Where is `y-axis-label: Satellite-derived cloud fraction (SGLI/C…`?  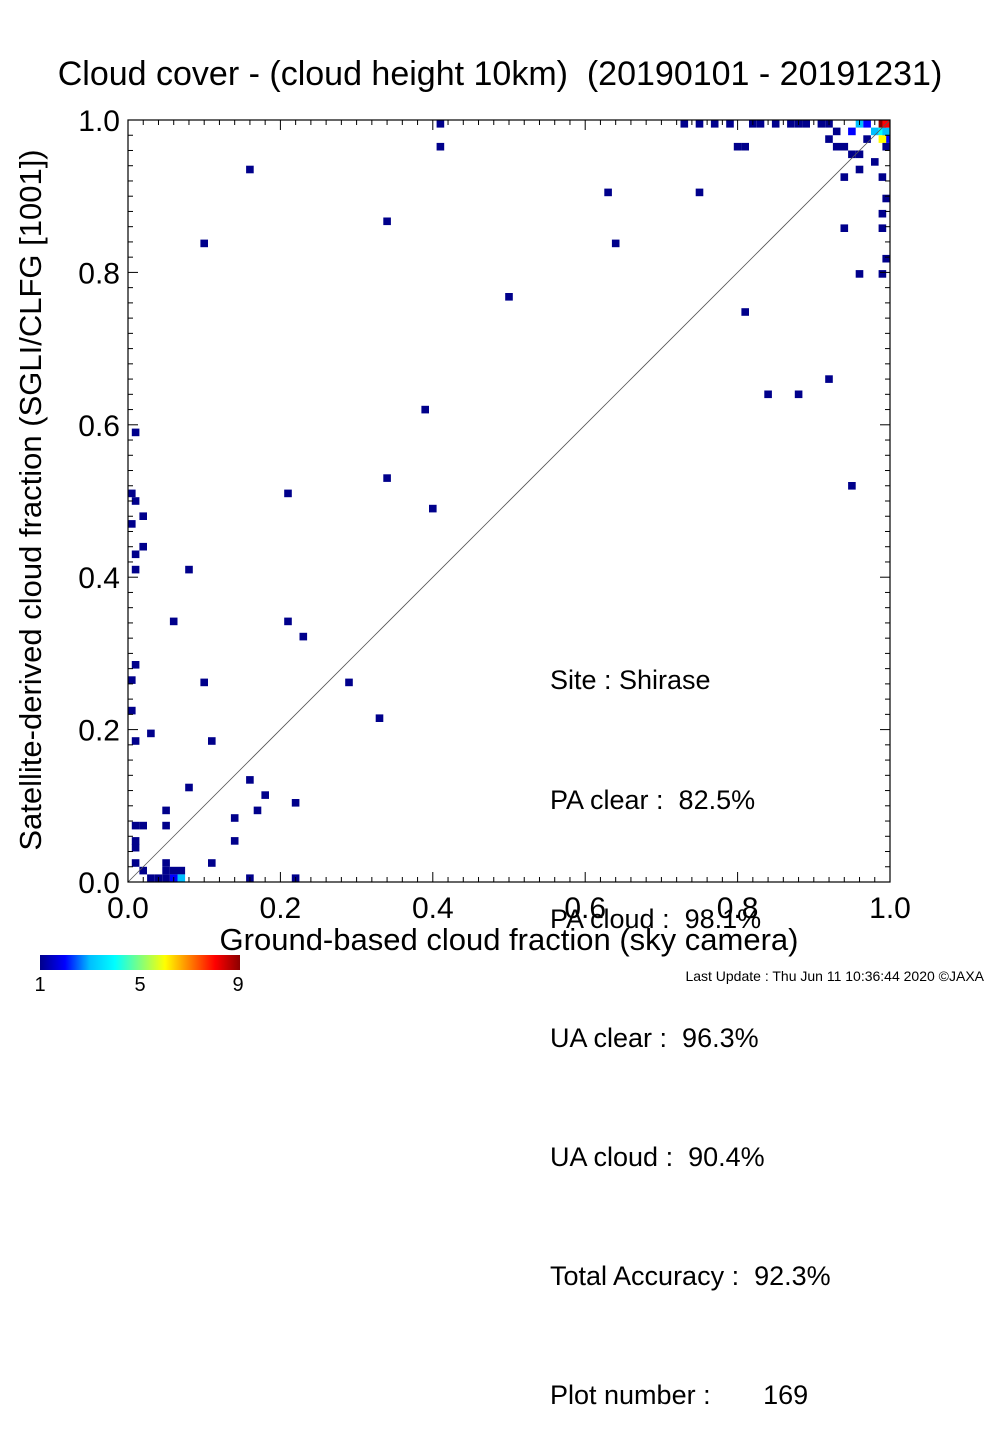 y-axis-label: Satellite-derived cloud fraction (SGLI/C… is located at coordinates (30, 500).